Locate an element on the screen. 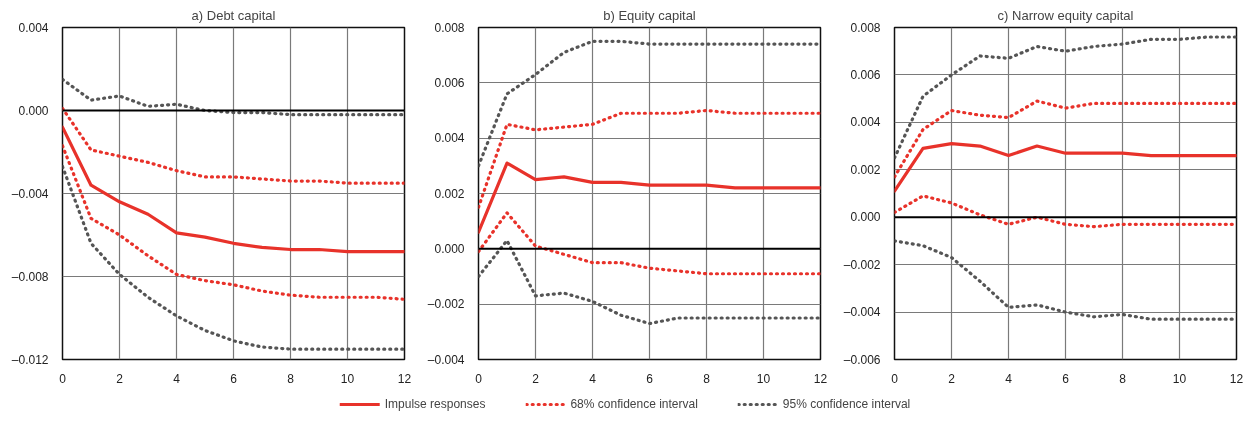  legend-label: 95% confidence interval is located at coordinates (846, 404).